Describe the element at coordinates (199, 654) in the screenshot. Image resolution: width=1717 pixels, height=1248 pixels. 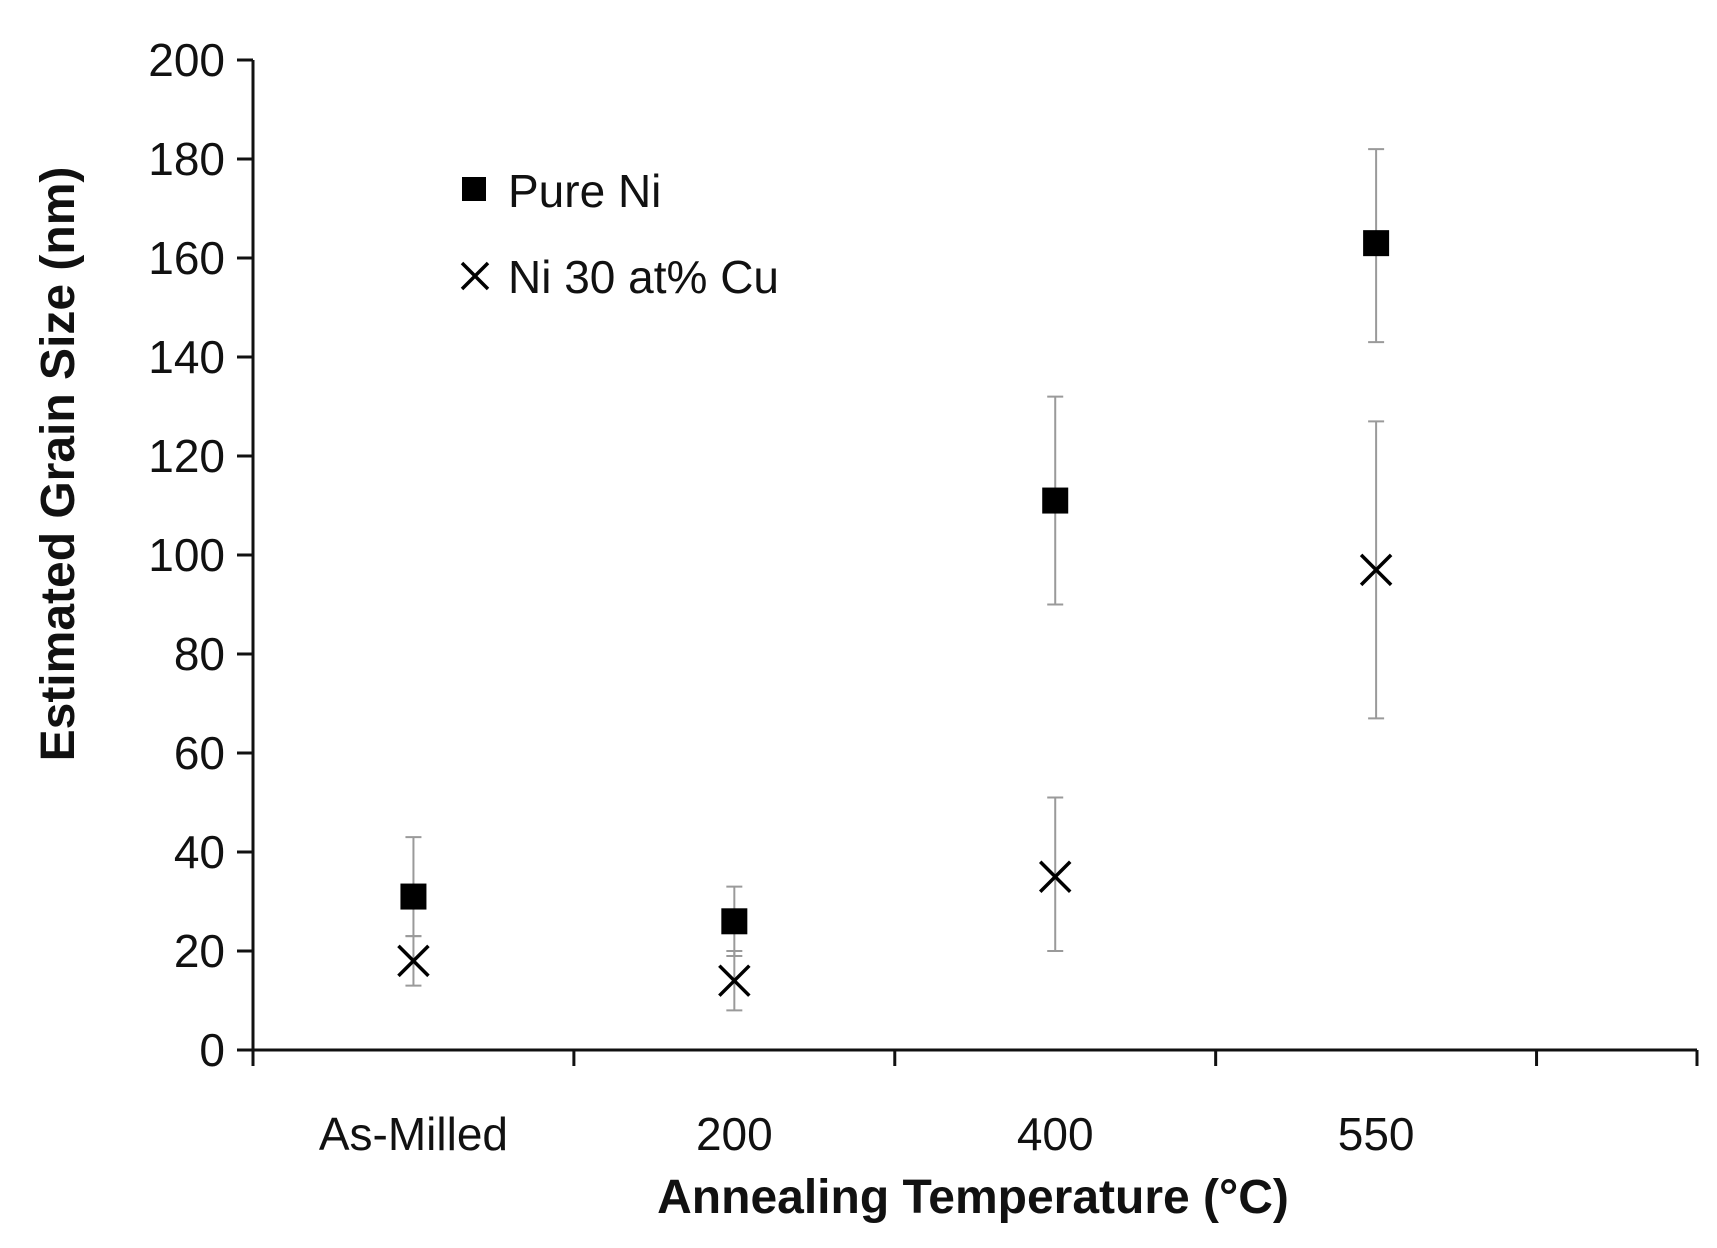
I see `y-tick-label: 80` at that location.